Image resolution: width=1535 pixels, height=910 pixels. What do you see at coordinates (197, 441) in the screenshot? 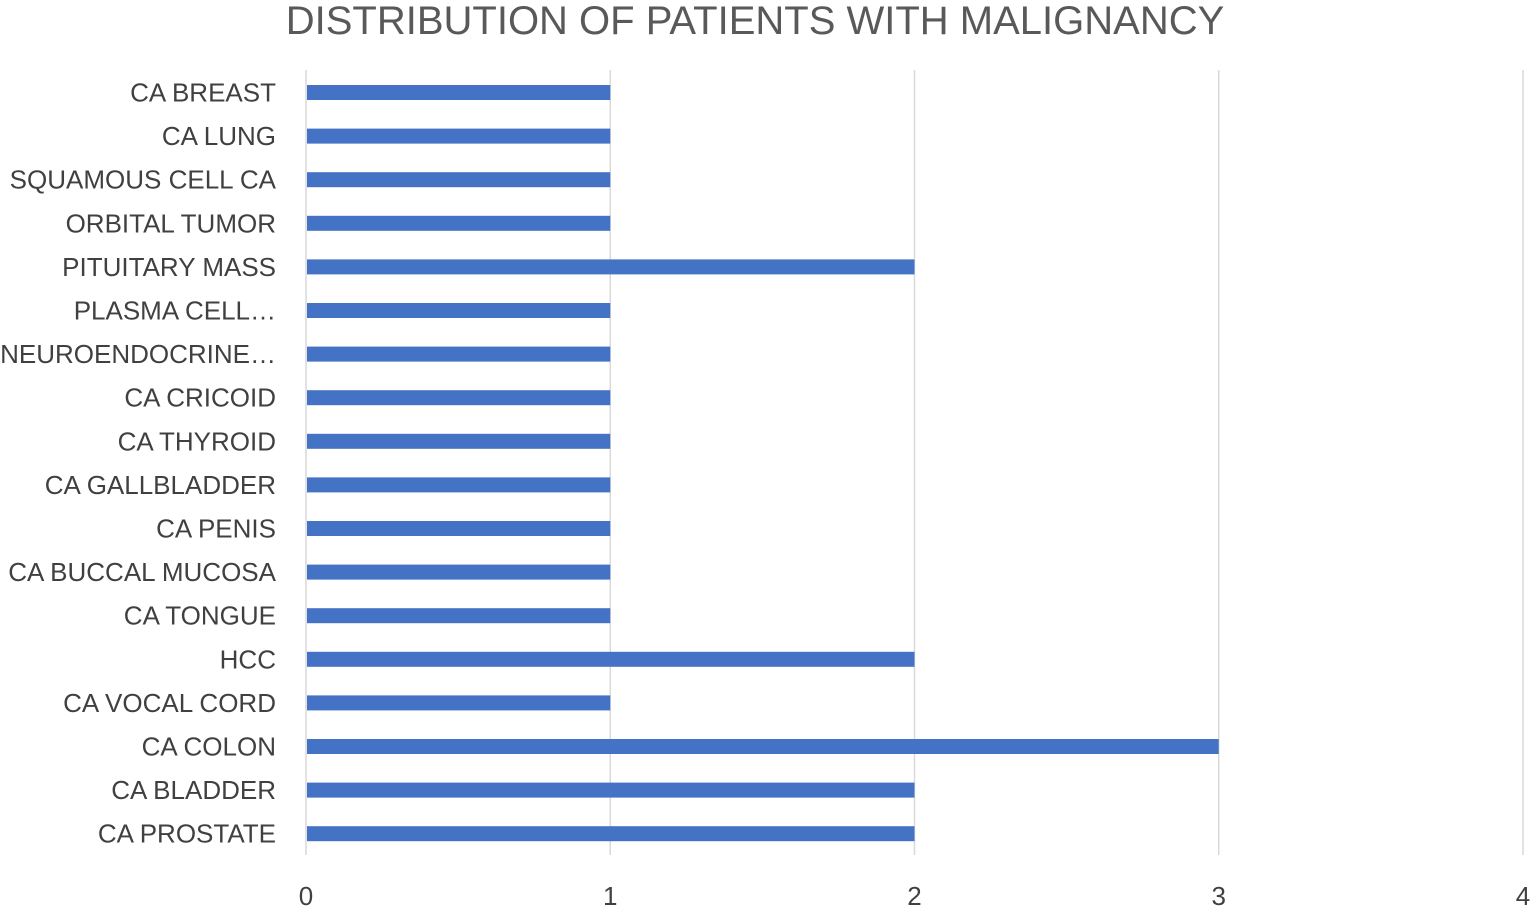
I see `category-label: CA THYROID` at bounding box center [197, 441].